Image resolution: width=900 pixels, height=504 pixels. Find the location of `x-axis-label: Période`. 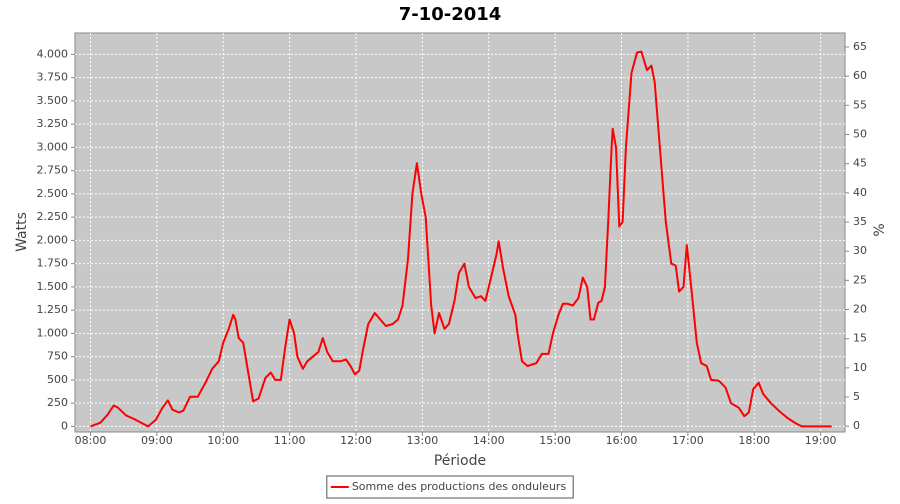

x-axis-label: Période is located at coordinates (460, 461).